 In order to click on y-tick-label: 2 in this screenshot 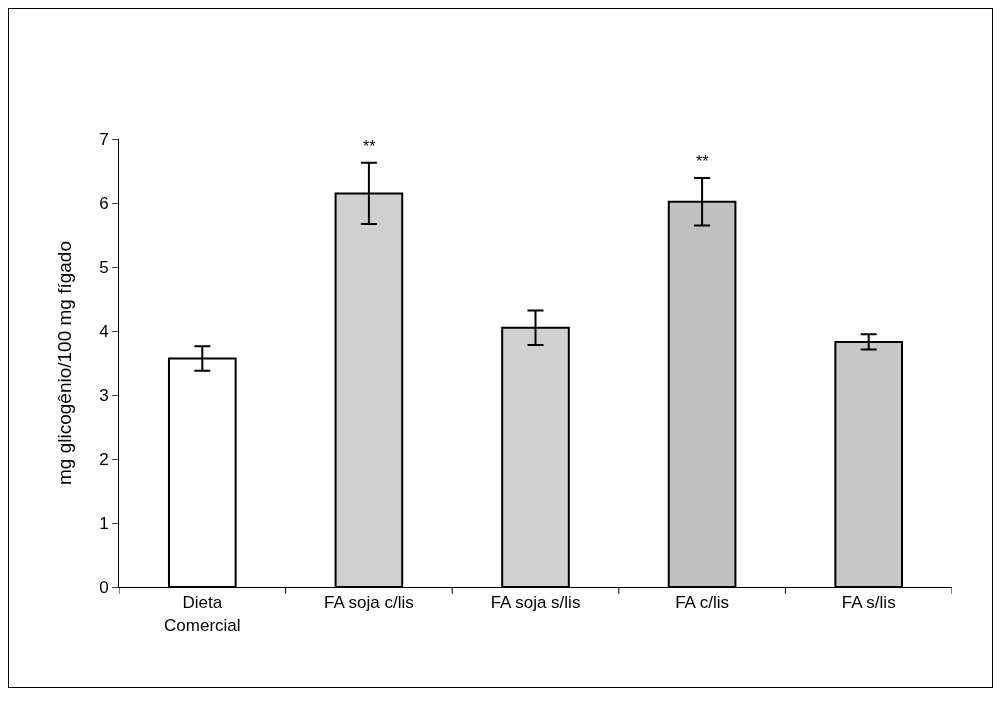, I will do `click(104, 459)`.